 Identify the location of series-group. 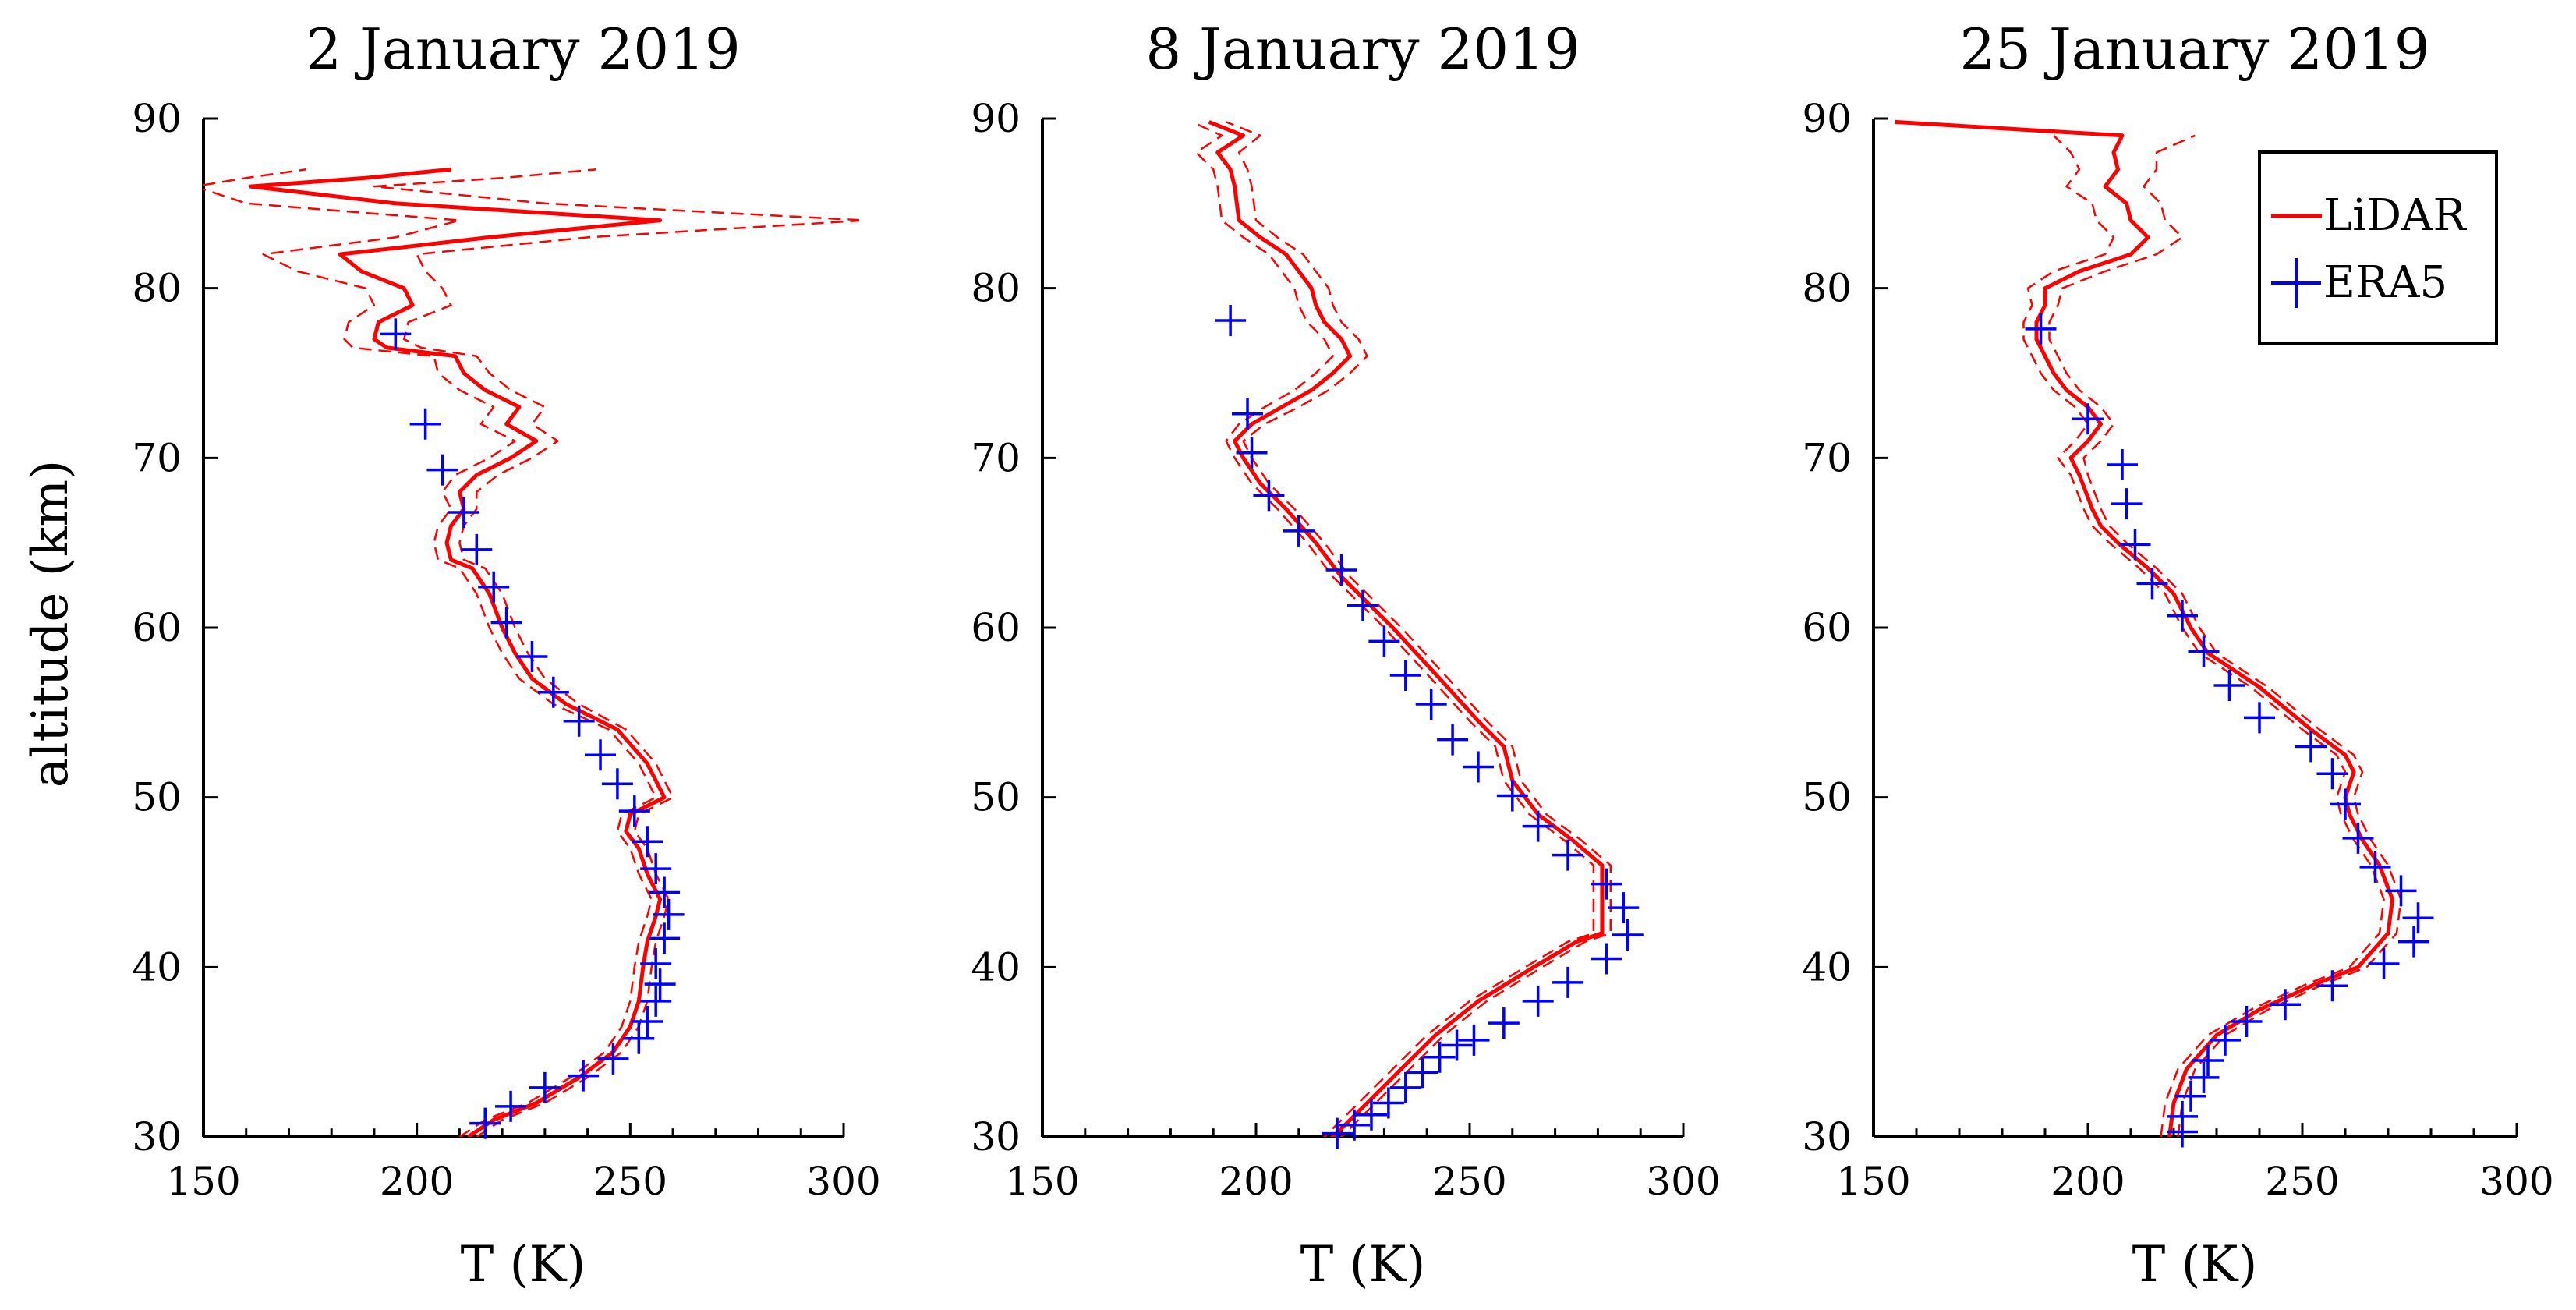
(1401, 628).